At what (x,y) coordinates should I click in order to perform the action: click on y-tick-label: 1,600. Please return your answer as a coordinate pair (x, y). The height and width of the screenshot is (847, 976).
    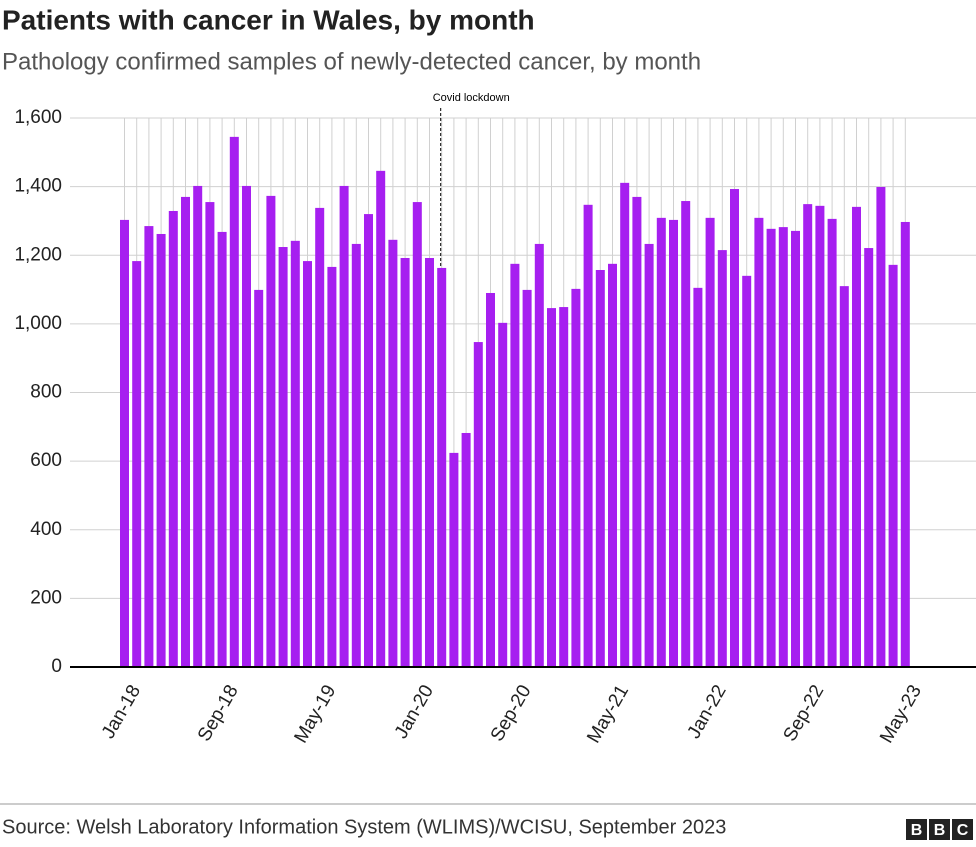
    Looking at the image, I should click on (38, 117).